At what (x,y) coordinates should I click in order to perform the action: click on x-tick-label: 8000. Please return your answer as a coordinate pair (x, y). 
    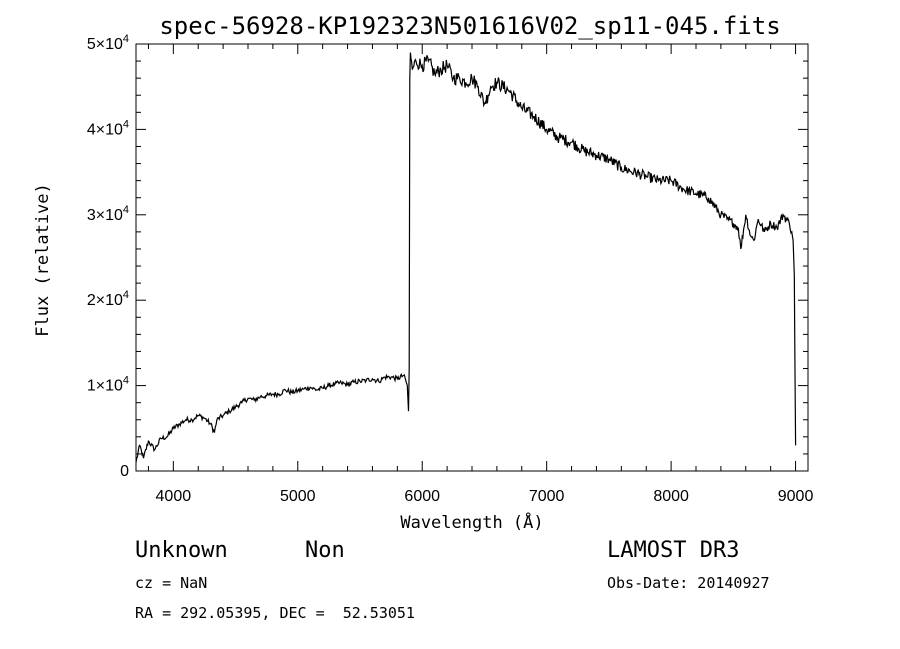
    Looking at the image, I should click on (671, 496).